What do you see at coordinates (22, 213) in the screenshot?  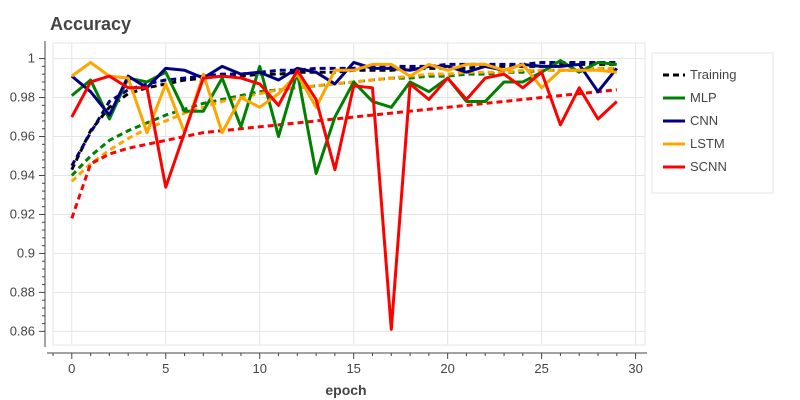 I see `y-tick-label-3: 0.92` at bounding box center [22, 213].